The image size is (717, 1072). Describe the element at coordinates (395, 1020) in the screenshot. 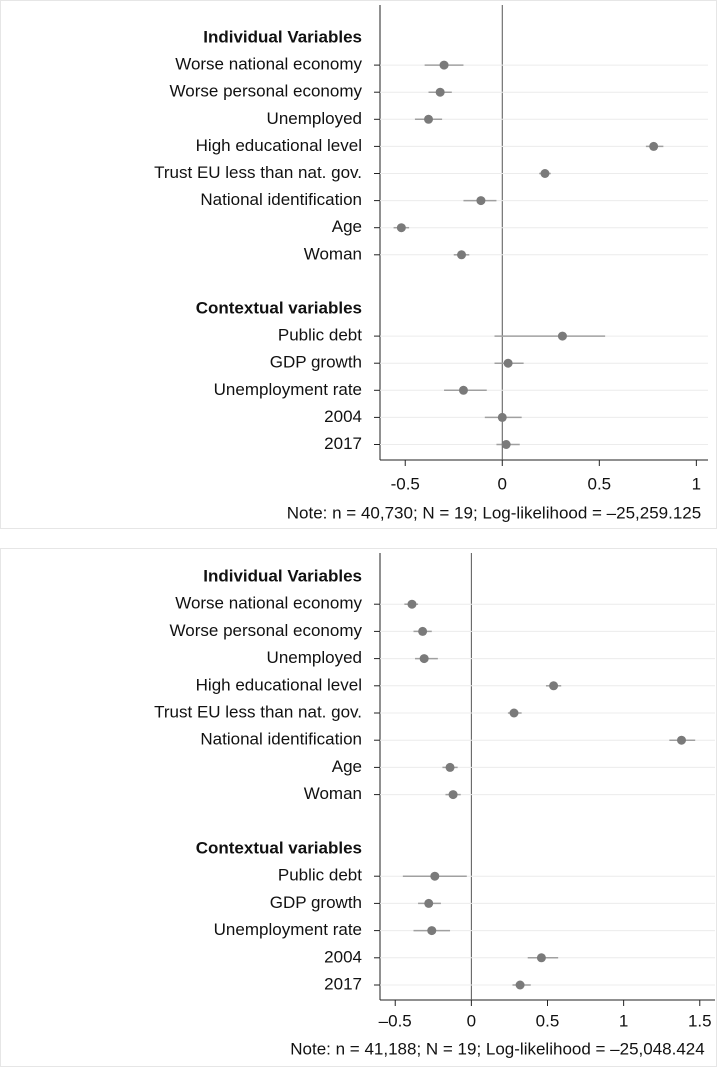

I see `x-tick-label: –0.5` at that location.